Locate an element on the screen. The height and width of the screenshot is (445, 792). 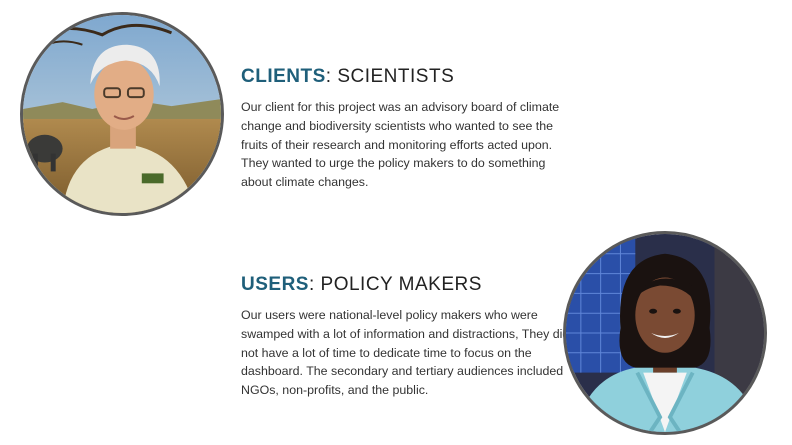
clients-heading-accent: CLIENTS is located at coordinates (283, 76).